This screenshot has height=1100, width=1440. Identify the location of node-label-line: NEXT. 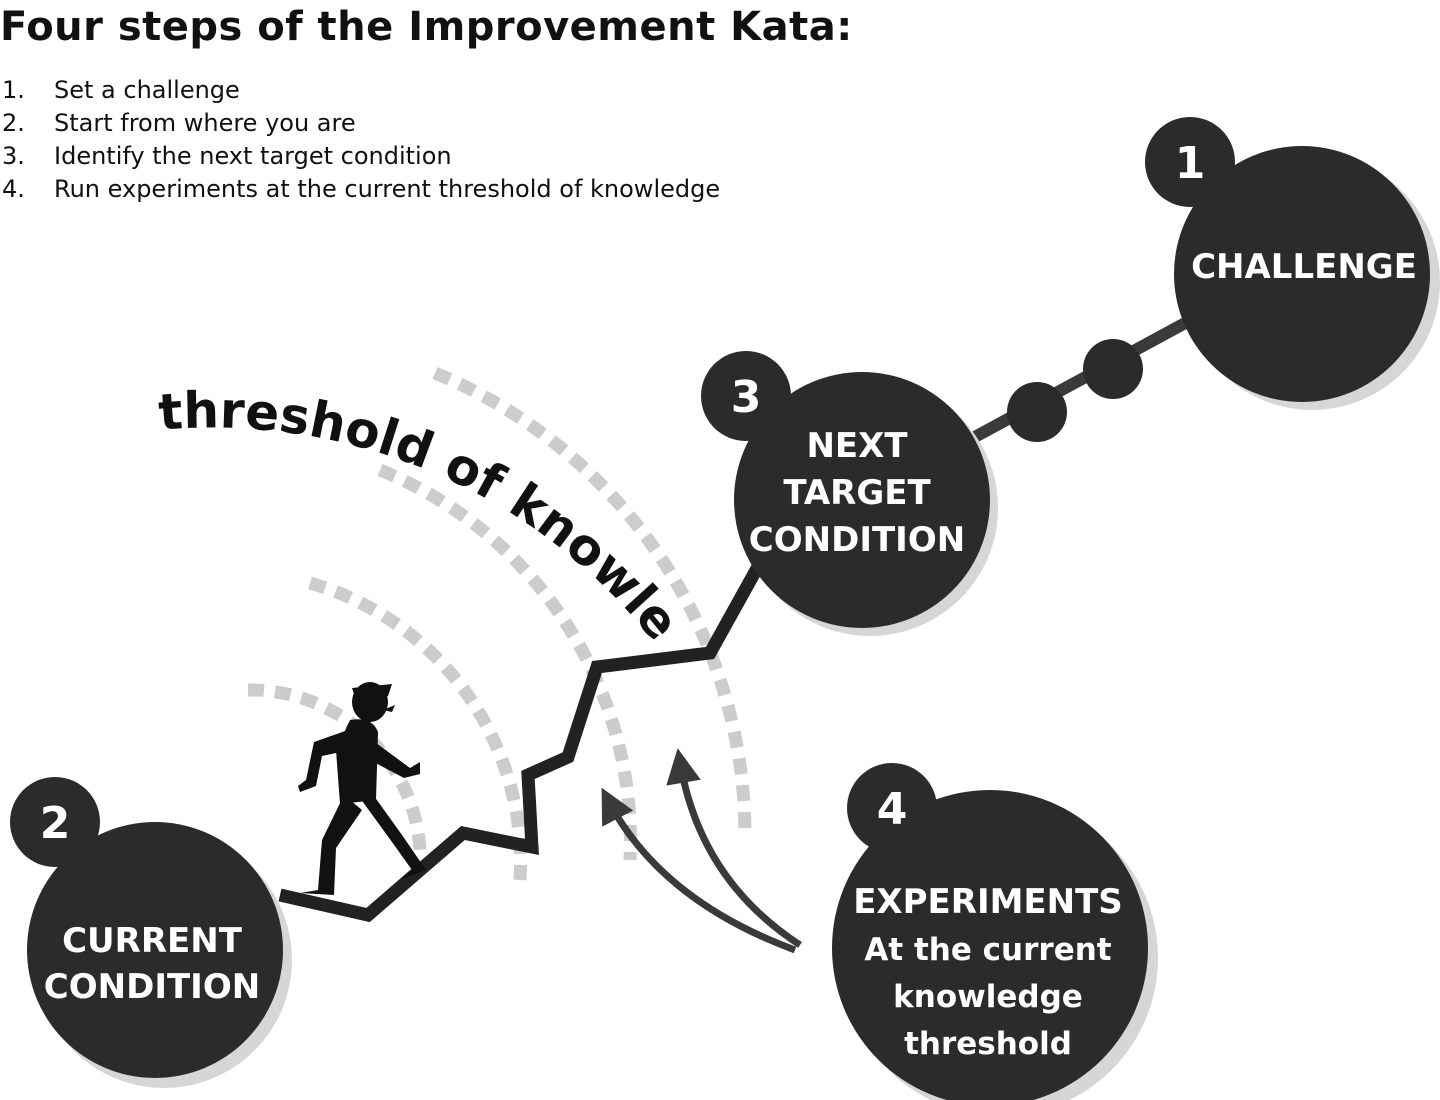
(857, 446).